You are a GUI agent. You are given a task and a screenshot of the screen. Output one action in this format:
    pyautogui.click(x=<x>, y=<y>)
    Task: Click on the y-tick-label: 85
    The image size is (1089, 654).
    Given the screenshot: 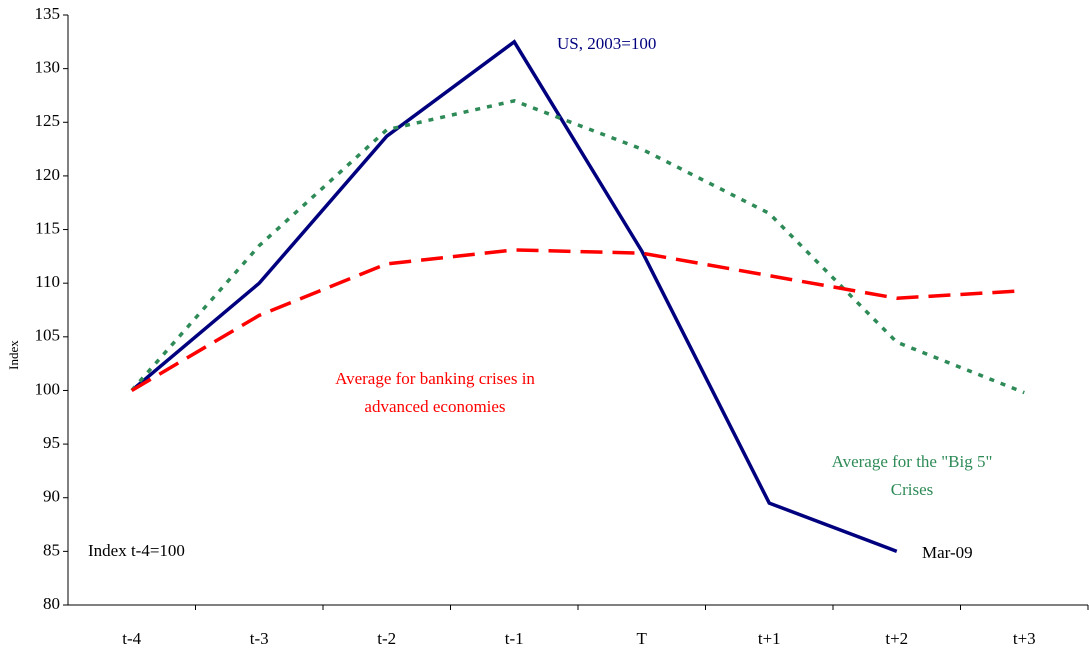 What is the action you would take?
    pyautogui.click(x=51, y=549)
    